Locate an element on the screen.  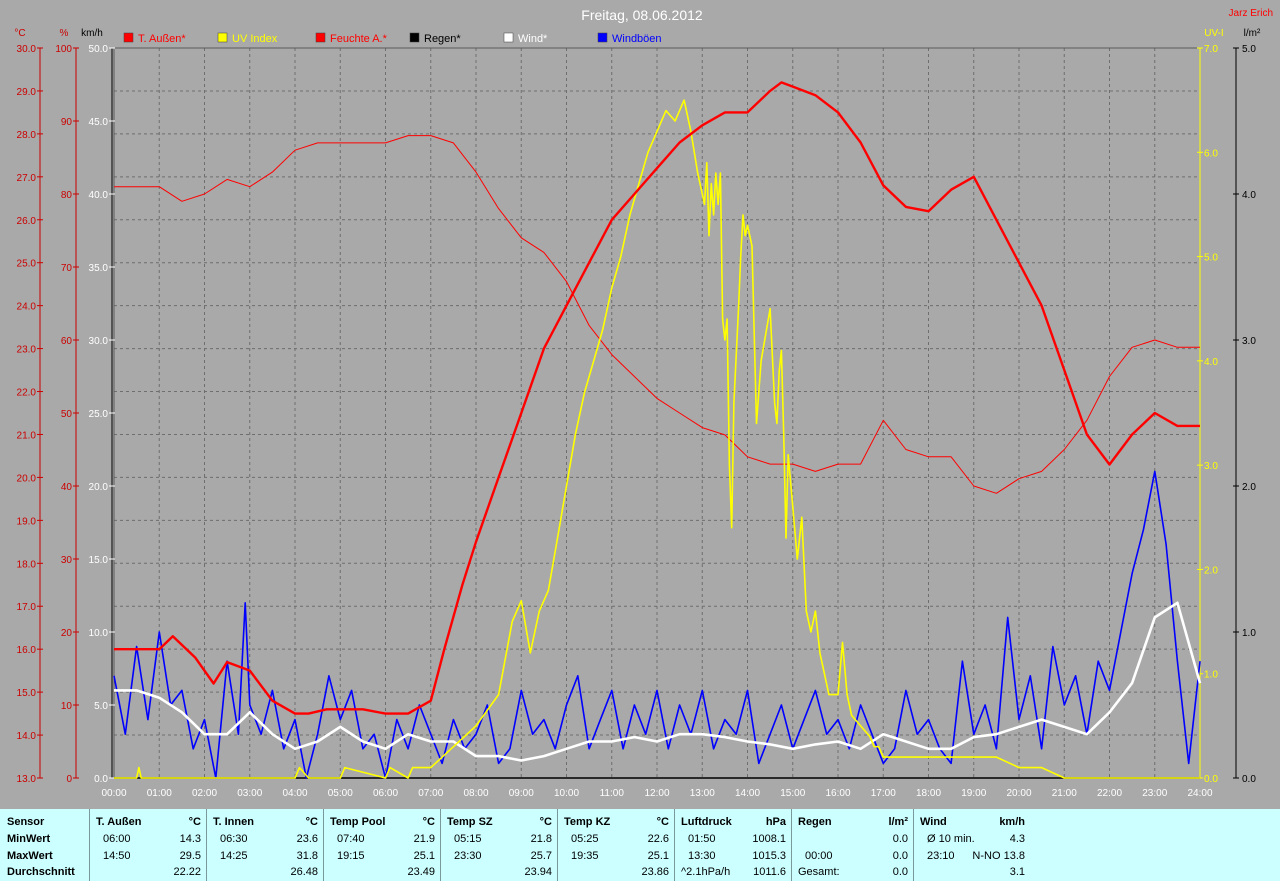
x-tick-label: 08:00 is located at coordinates (475, 793).